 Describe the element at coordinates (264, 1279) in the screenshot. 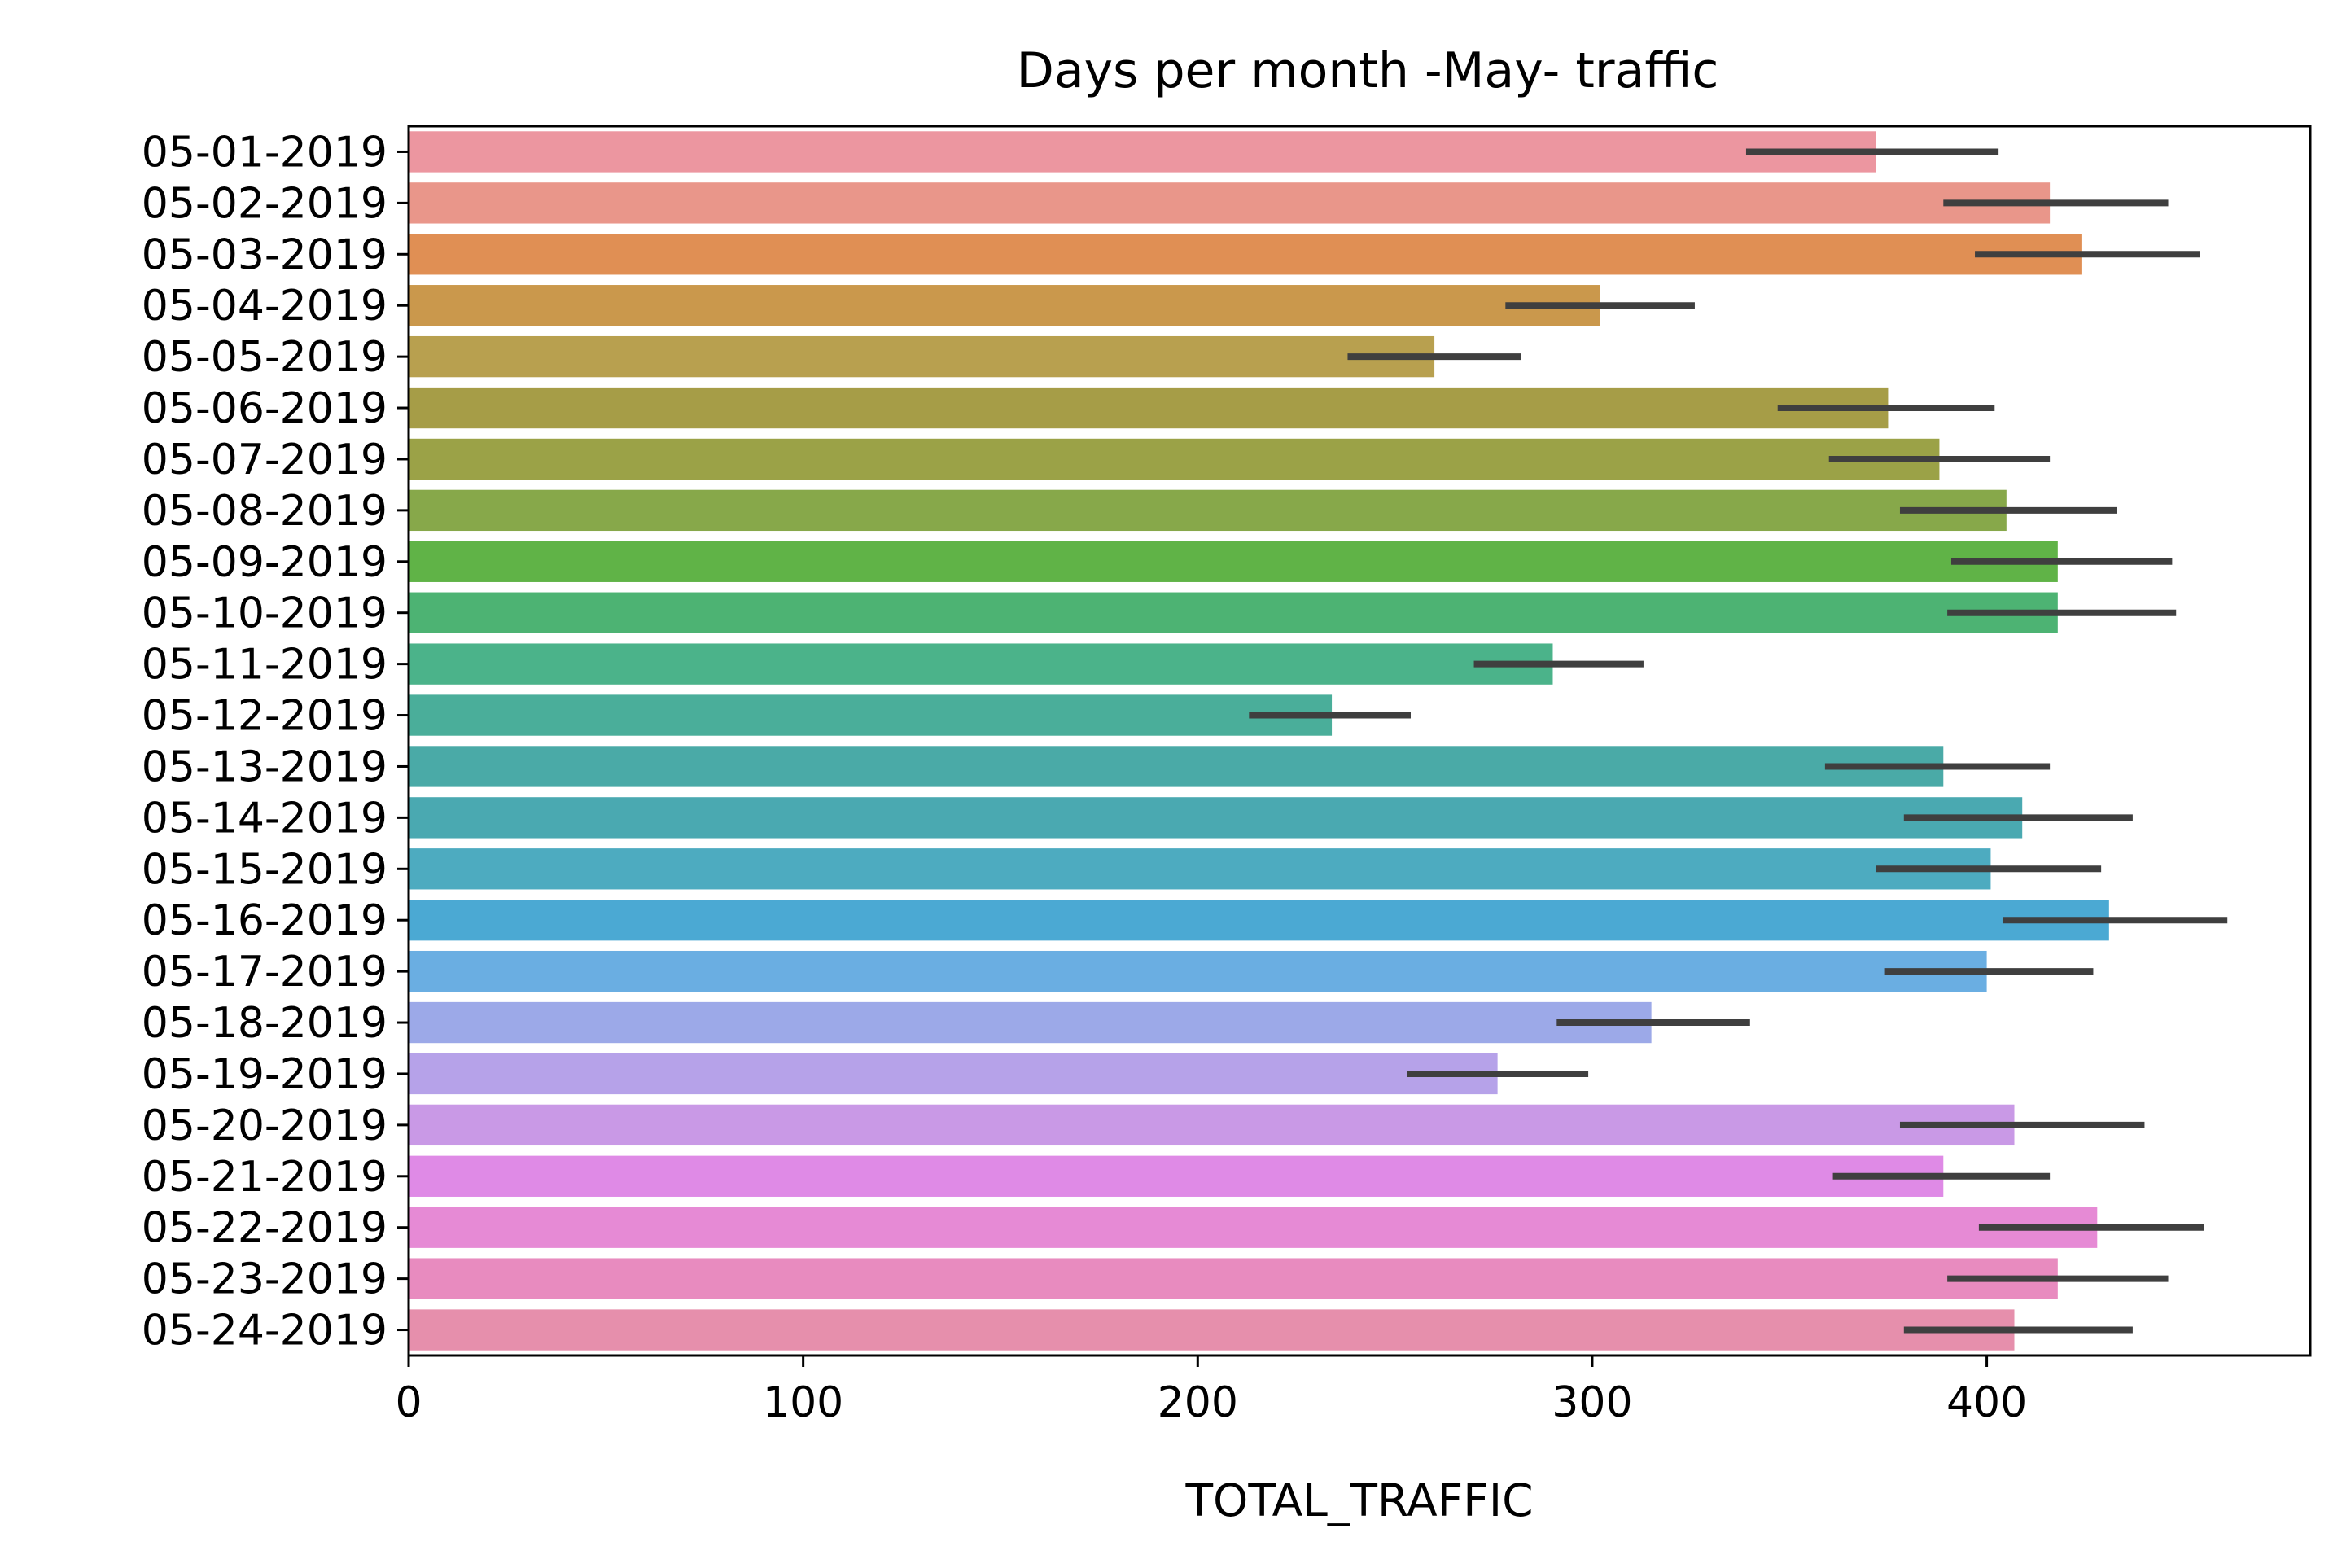

I see `y-tick-label: 05-23-2019` at that location.